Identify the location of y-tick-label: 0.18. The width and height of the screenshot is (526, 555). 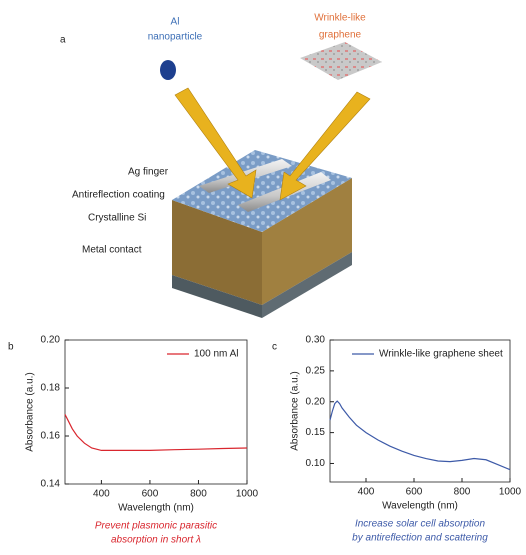
(51, 388).